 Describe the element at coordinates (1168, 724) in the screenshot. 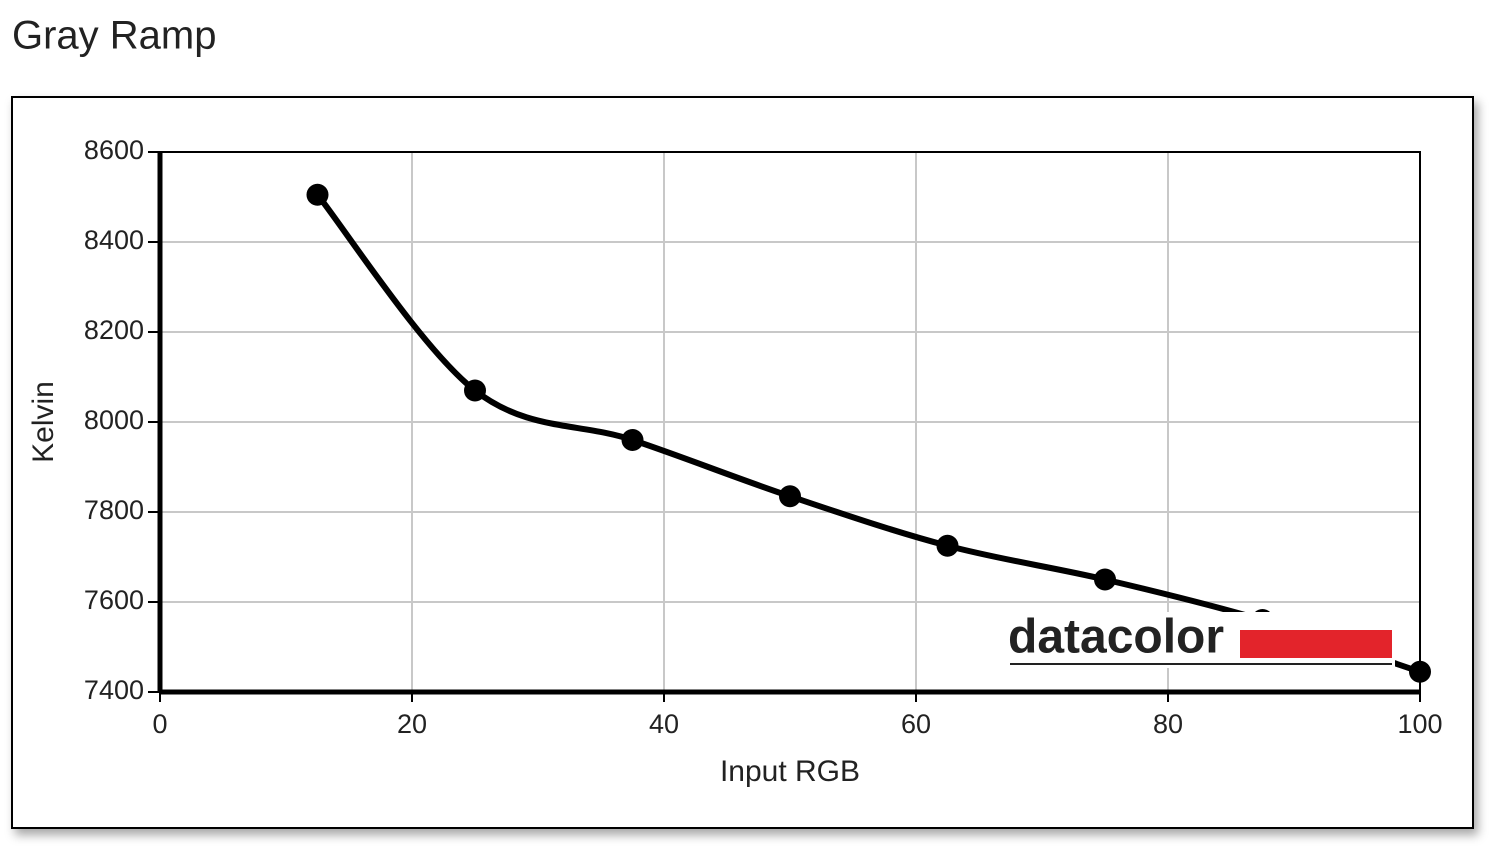

I see `x-tick-label: 80` at that location.